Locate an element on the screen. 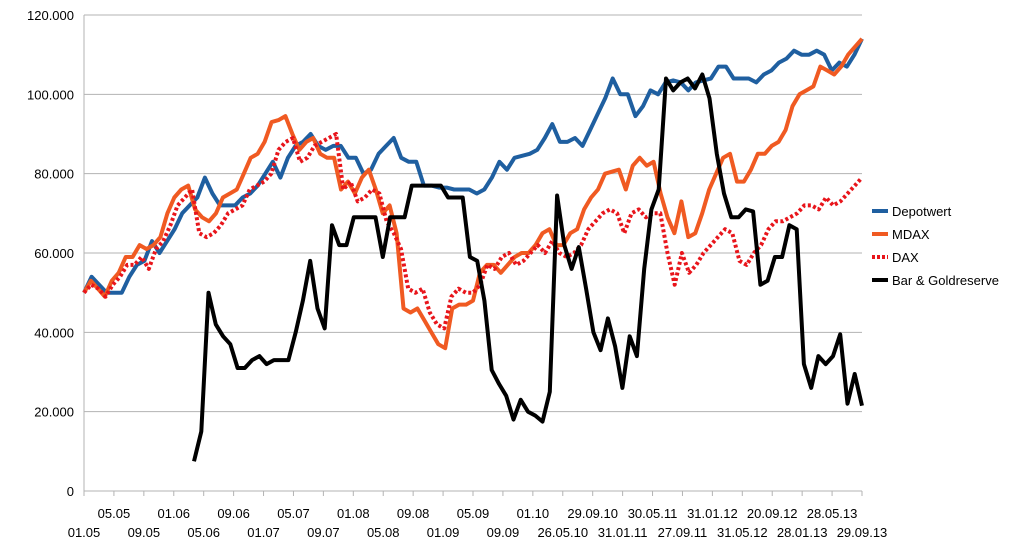 The width and height of the screenshot is (1011, 544). x-tick-label: 31.05.12 is located at coordinates (742, 532).